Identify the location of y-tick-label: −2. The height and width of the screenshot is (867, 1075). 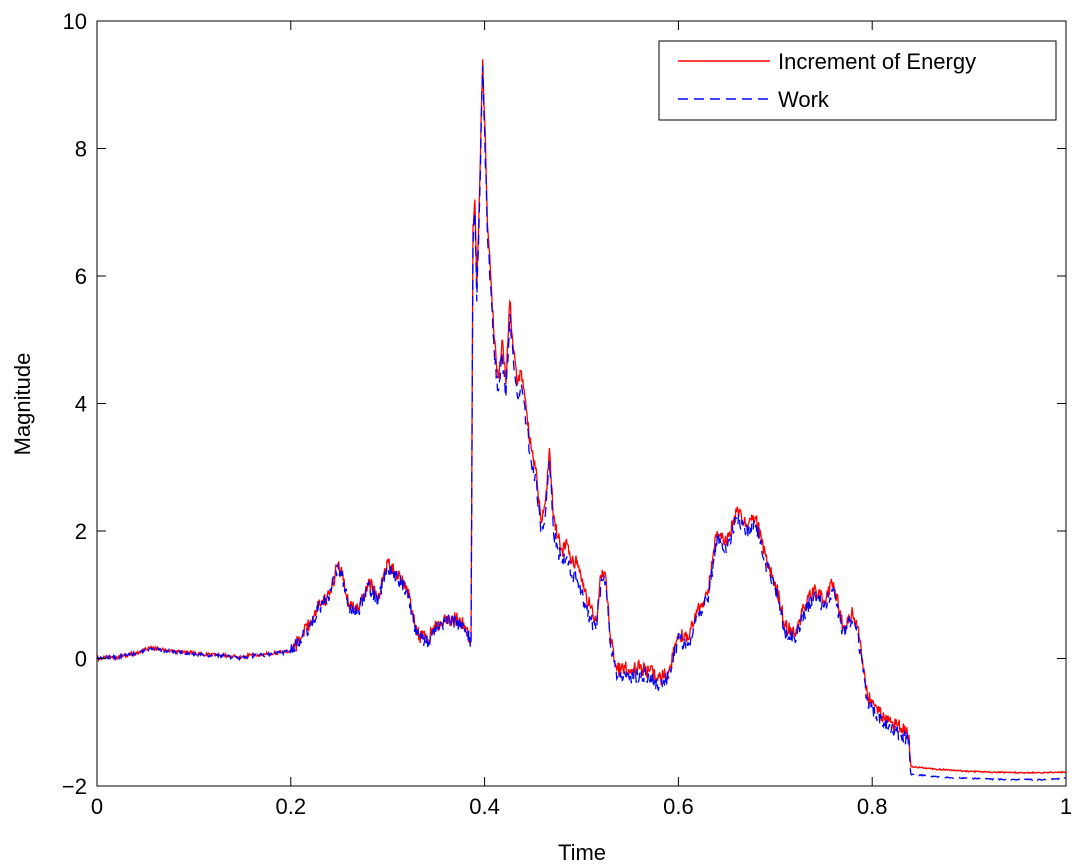
(74, 786).